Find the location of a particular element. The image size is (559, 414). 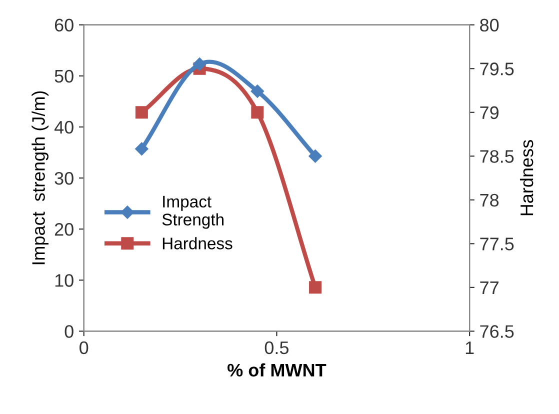

y-tick-label: 30 is located at coordinates (64, 178).